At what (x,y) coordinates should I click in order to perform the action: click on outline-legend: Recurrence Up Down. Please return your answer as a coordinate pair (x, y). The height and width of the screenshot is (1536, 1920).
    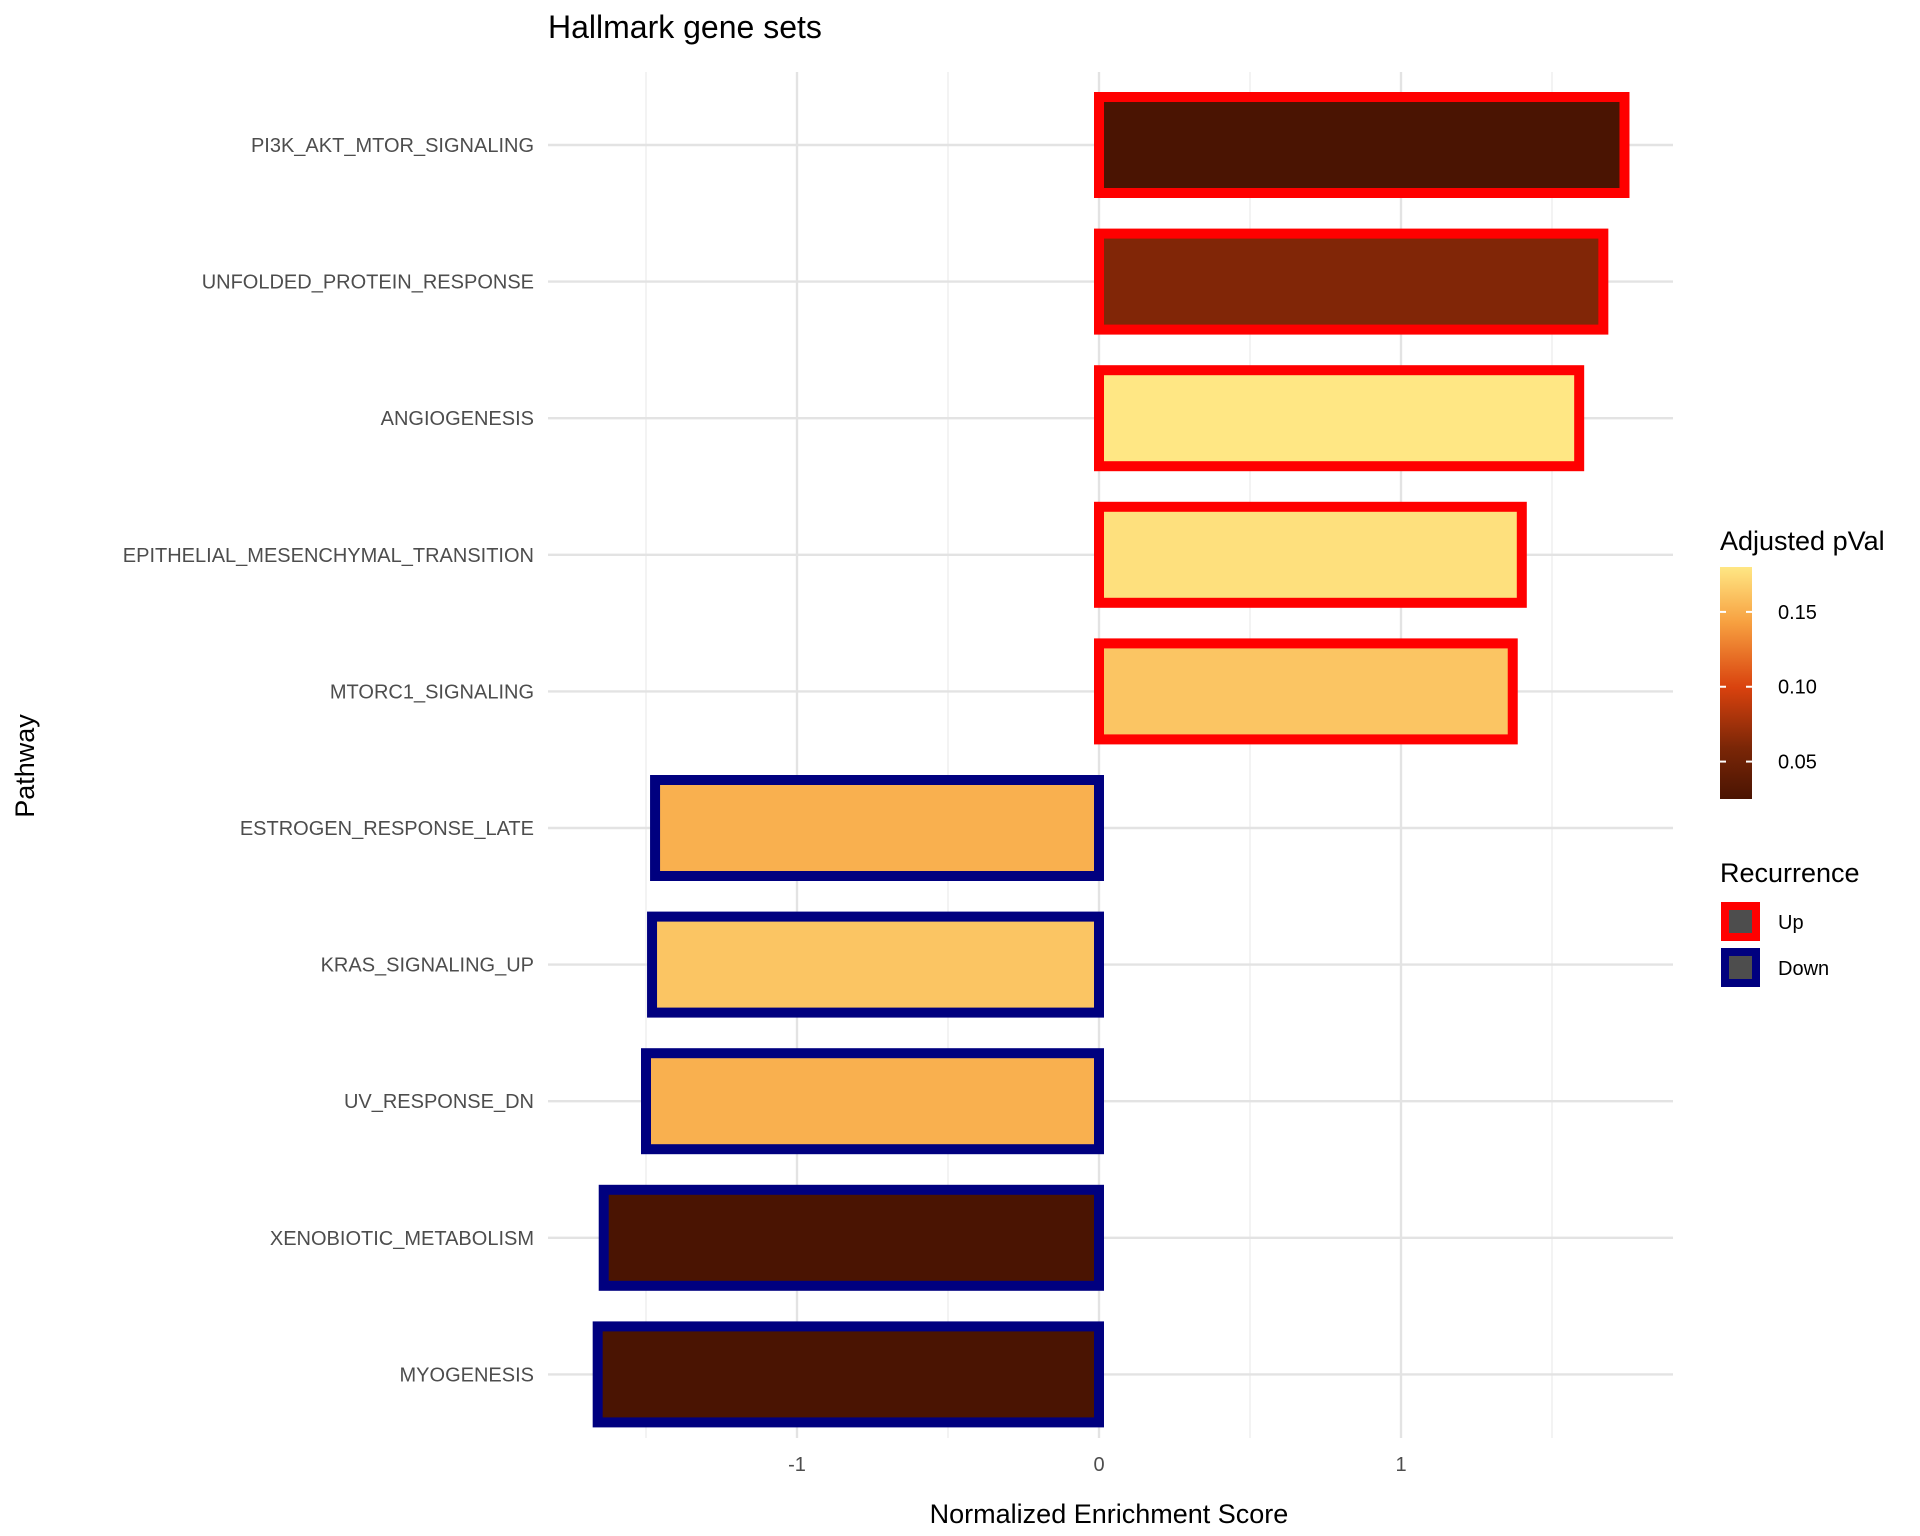
    Looking at the image, I should click on (1790, 922).